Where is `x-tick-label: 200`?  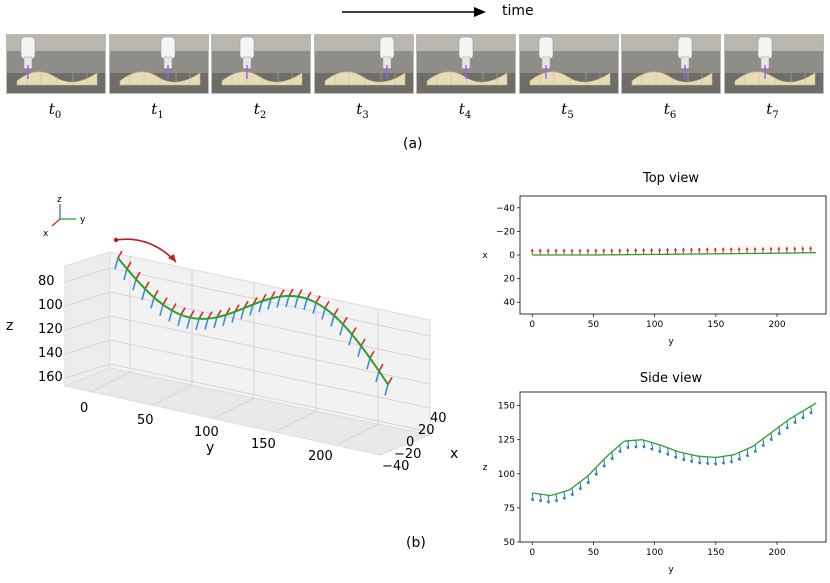 x-tick-label: 200 is located at coordinates (776, 553).